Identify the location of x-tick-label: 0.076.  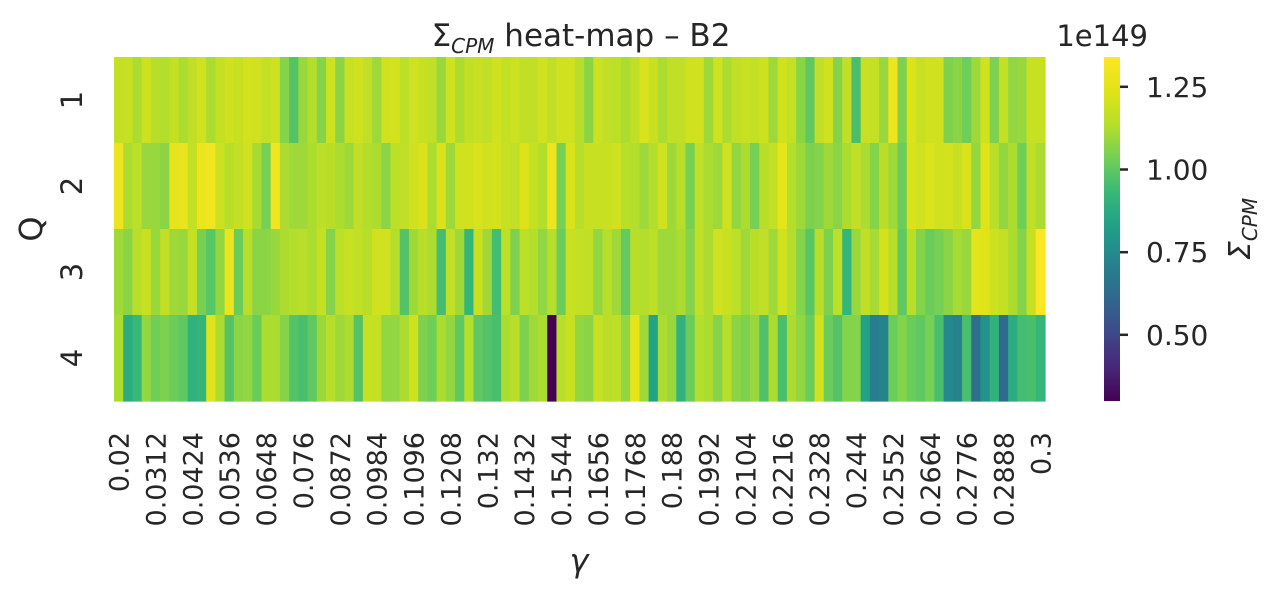
(304, 470).